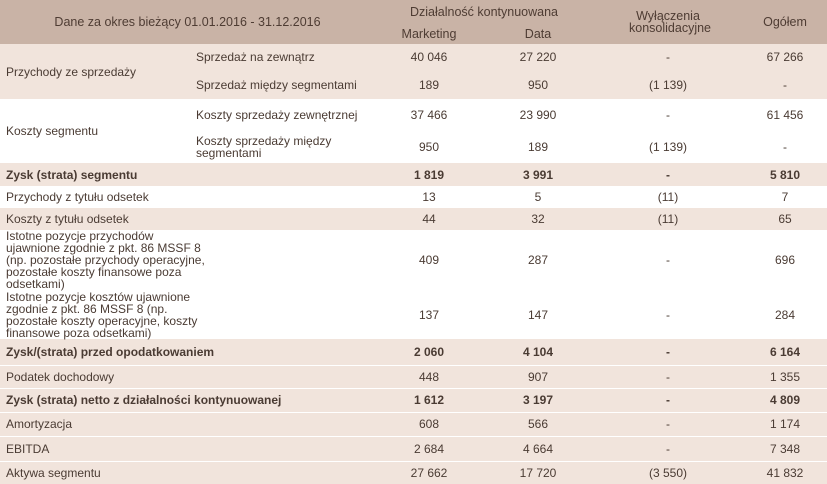 This screenshot has width=827, height=484. Describe the element at coordinates (538, 219) in the screenshot. I see `cell-data: 32` at that location.